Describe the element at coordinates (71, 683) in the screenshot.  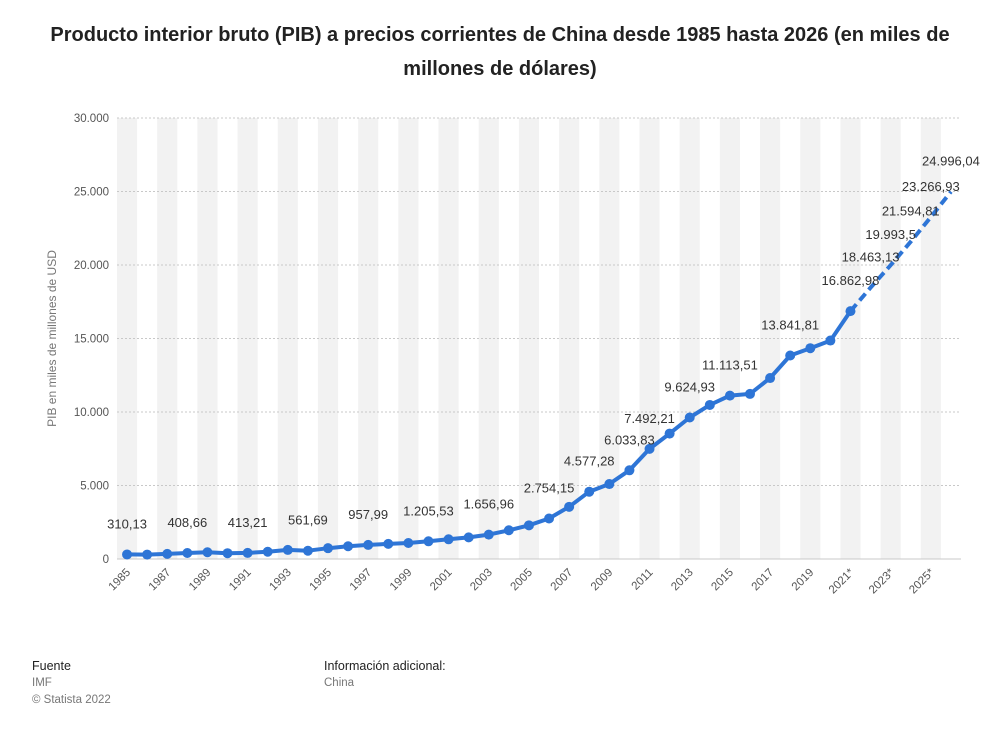
I see `source-block: Fuente IMF © Statista 2022` at that location.